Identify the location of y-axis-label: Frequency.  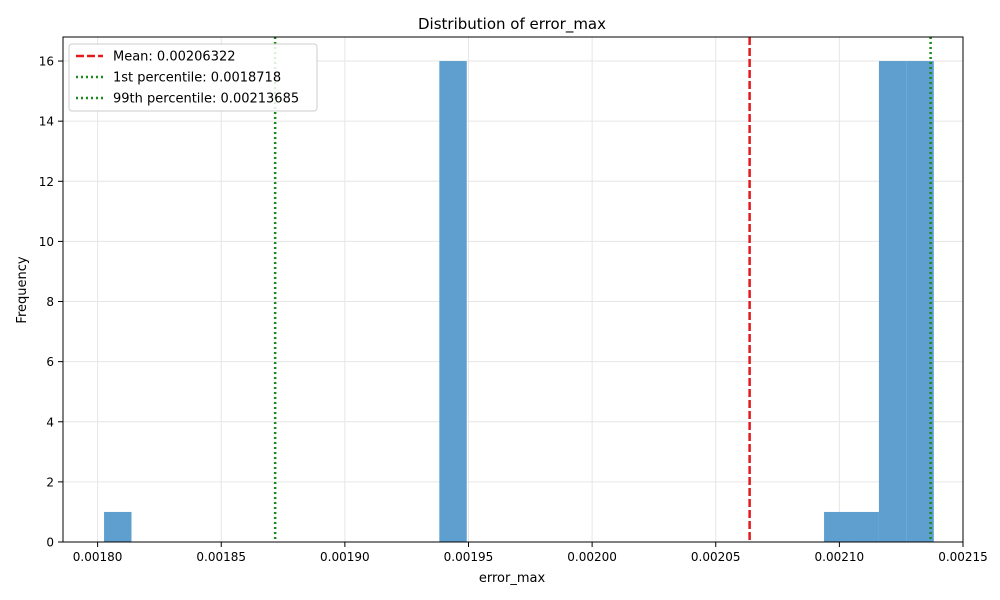
(22, 289).